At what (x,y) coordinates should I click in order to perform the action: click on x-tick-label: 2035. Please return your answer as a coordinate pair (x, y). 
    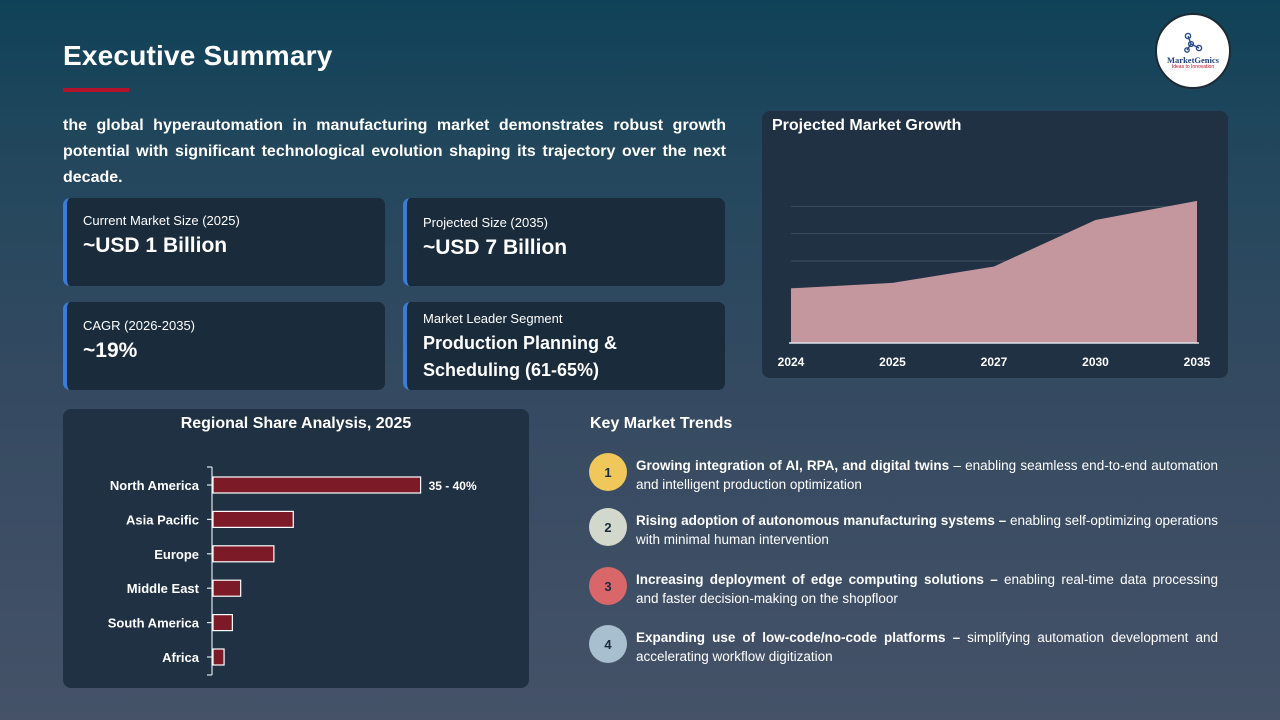
    Looking at the image, I should click on (1197, 362).